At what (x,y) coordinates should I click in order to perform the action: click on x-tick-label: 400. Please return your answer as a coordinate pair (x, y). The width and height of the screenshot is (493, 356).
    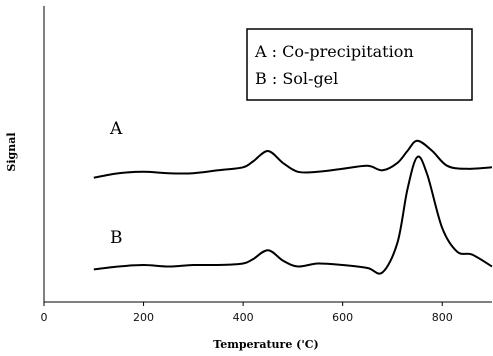
    Looking at the image, I should click on (243, 317).